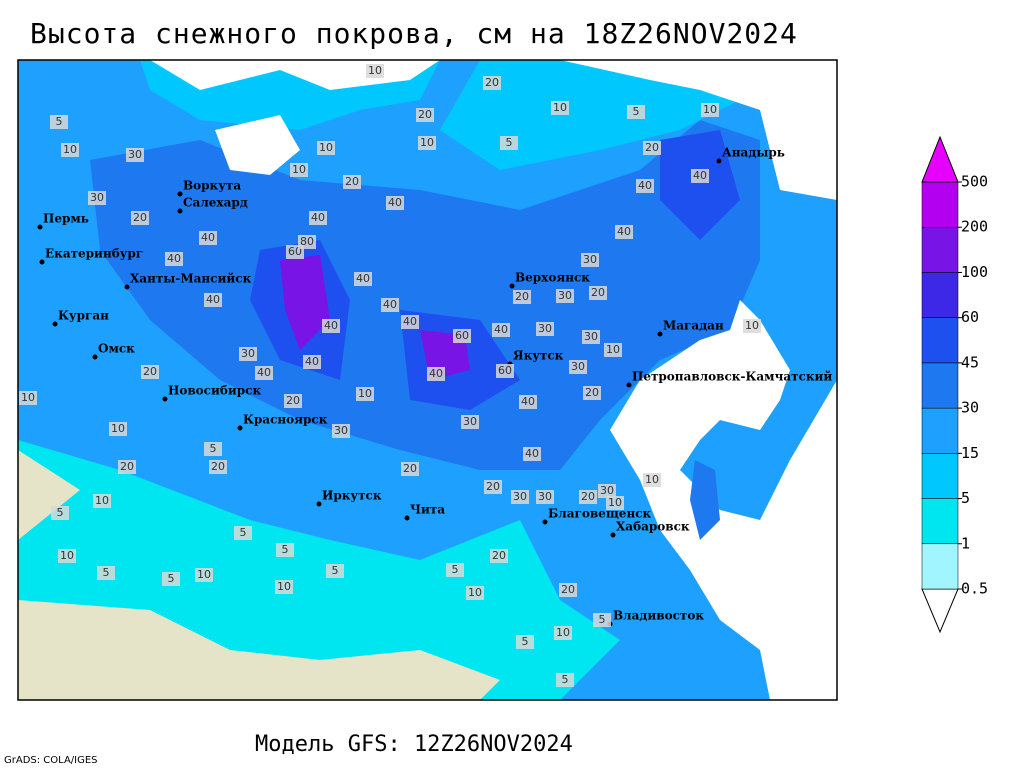  What do you see at coordinates (552, 278) in the screenshot?
I see `city-label: Верхоянск` at bounding box center [552, 278].